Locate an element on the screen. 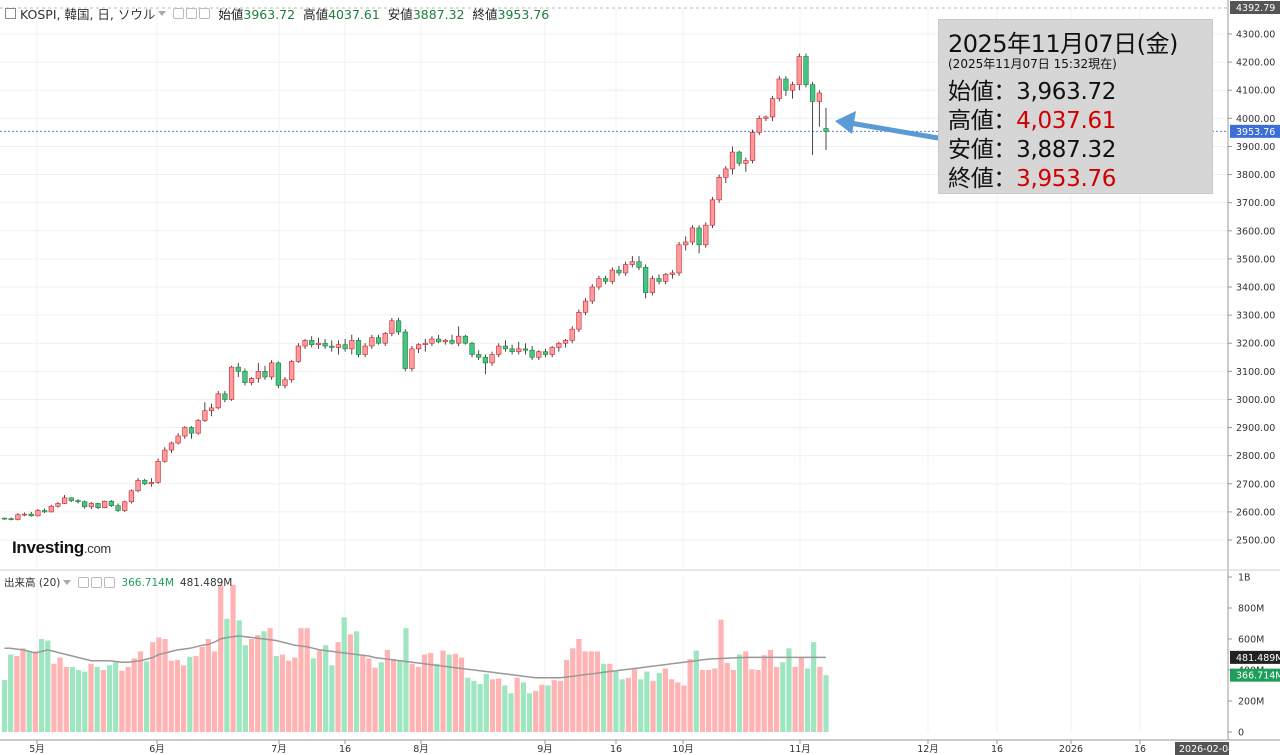 The width and height of the screenshot is (1280, 755). price-tick-label: 2500.00 is located at coordinates (1255, 541).